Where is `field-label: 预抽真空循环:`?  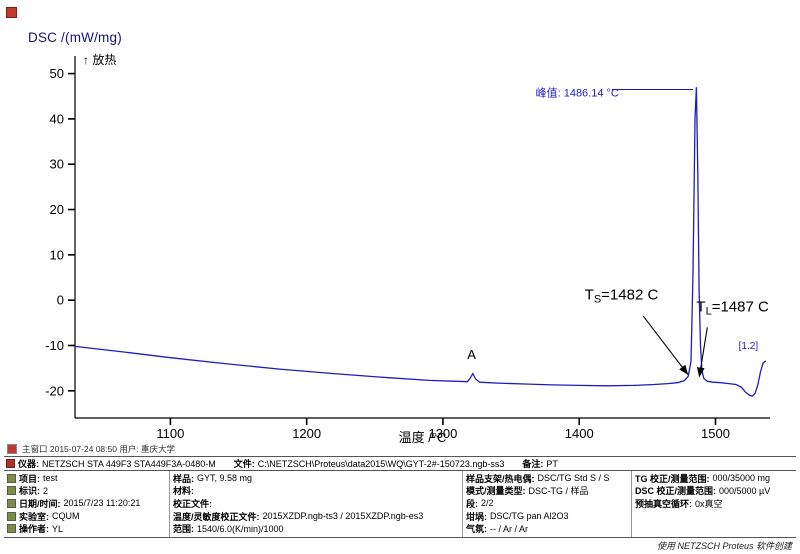
field-label: 预抽真空循环: is located at coordinates (663, 503).